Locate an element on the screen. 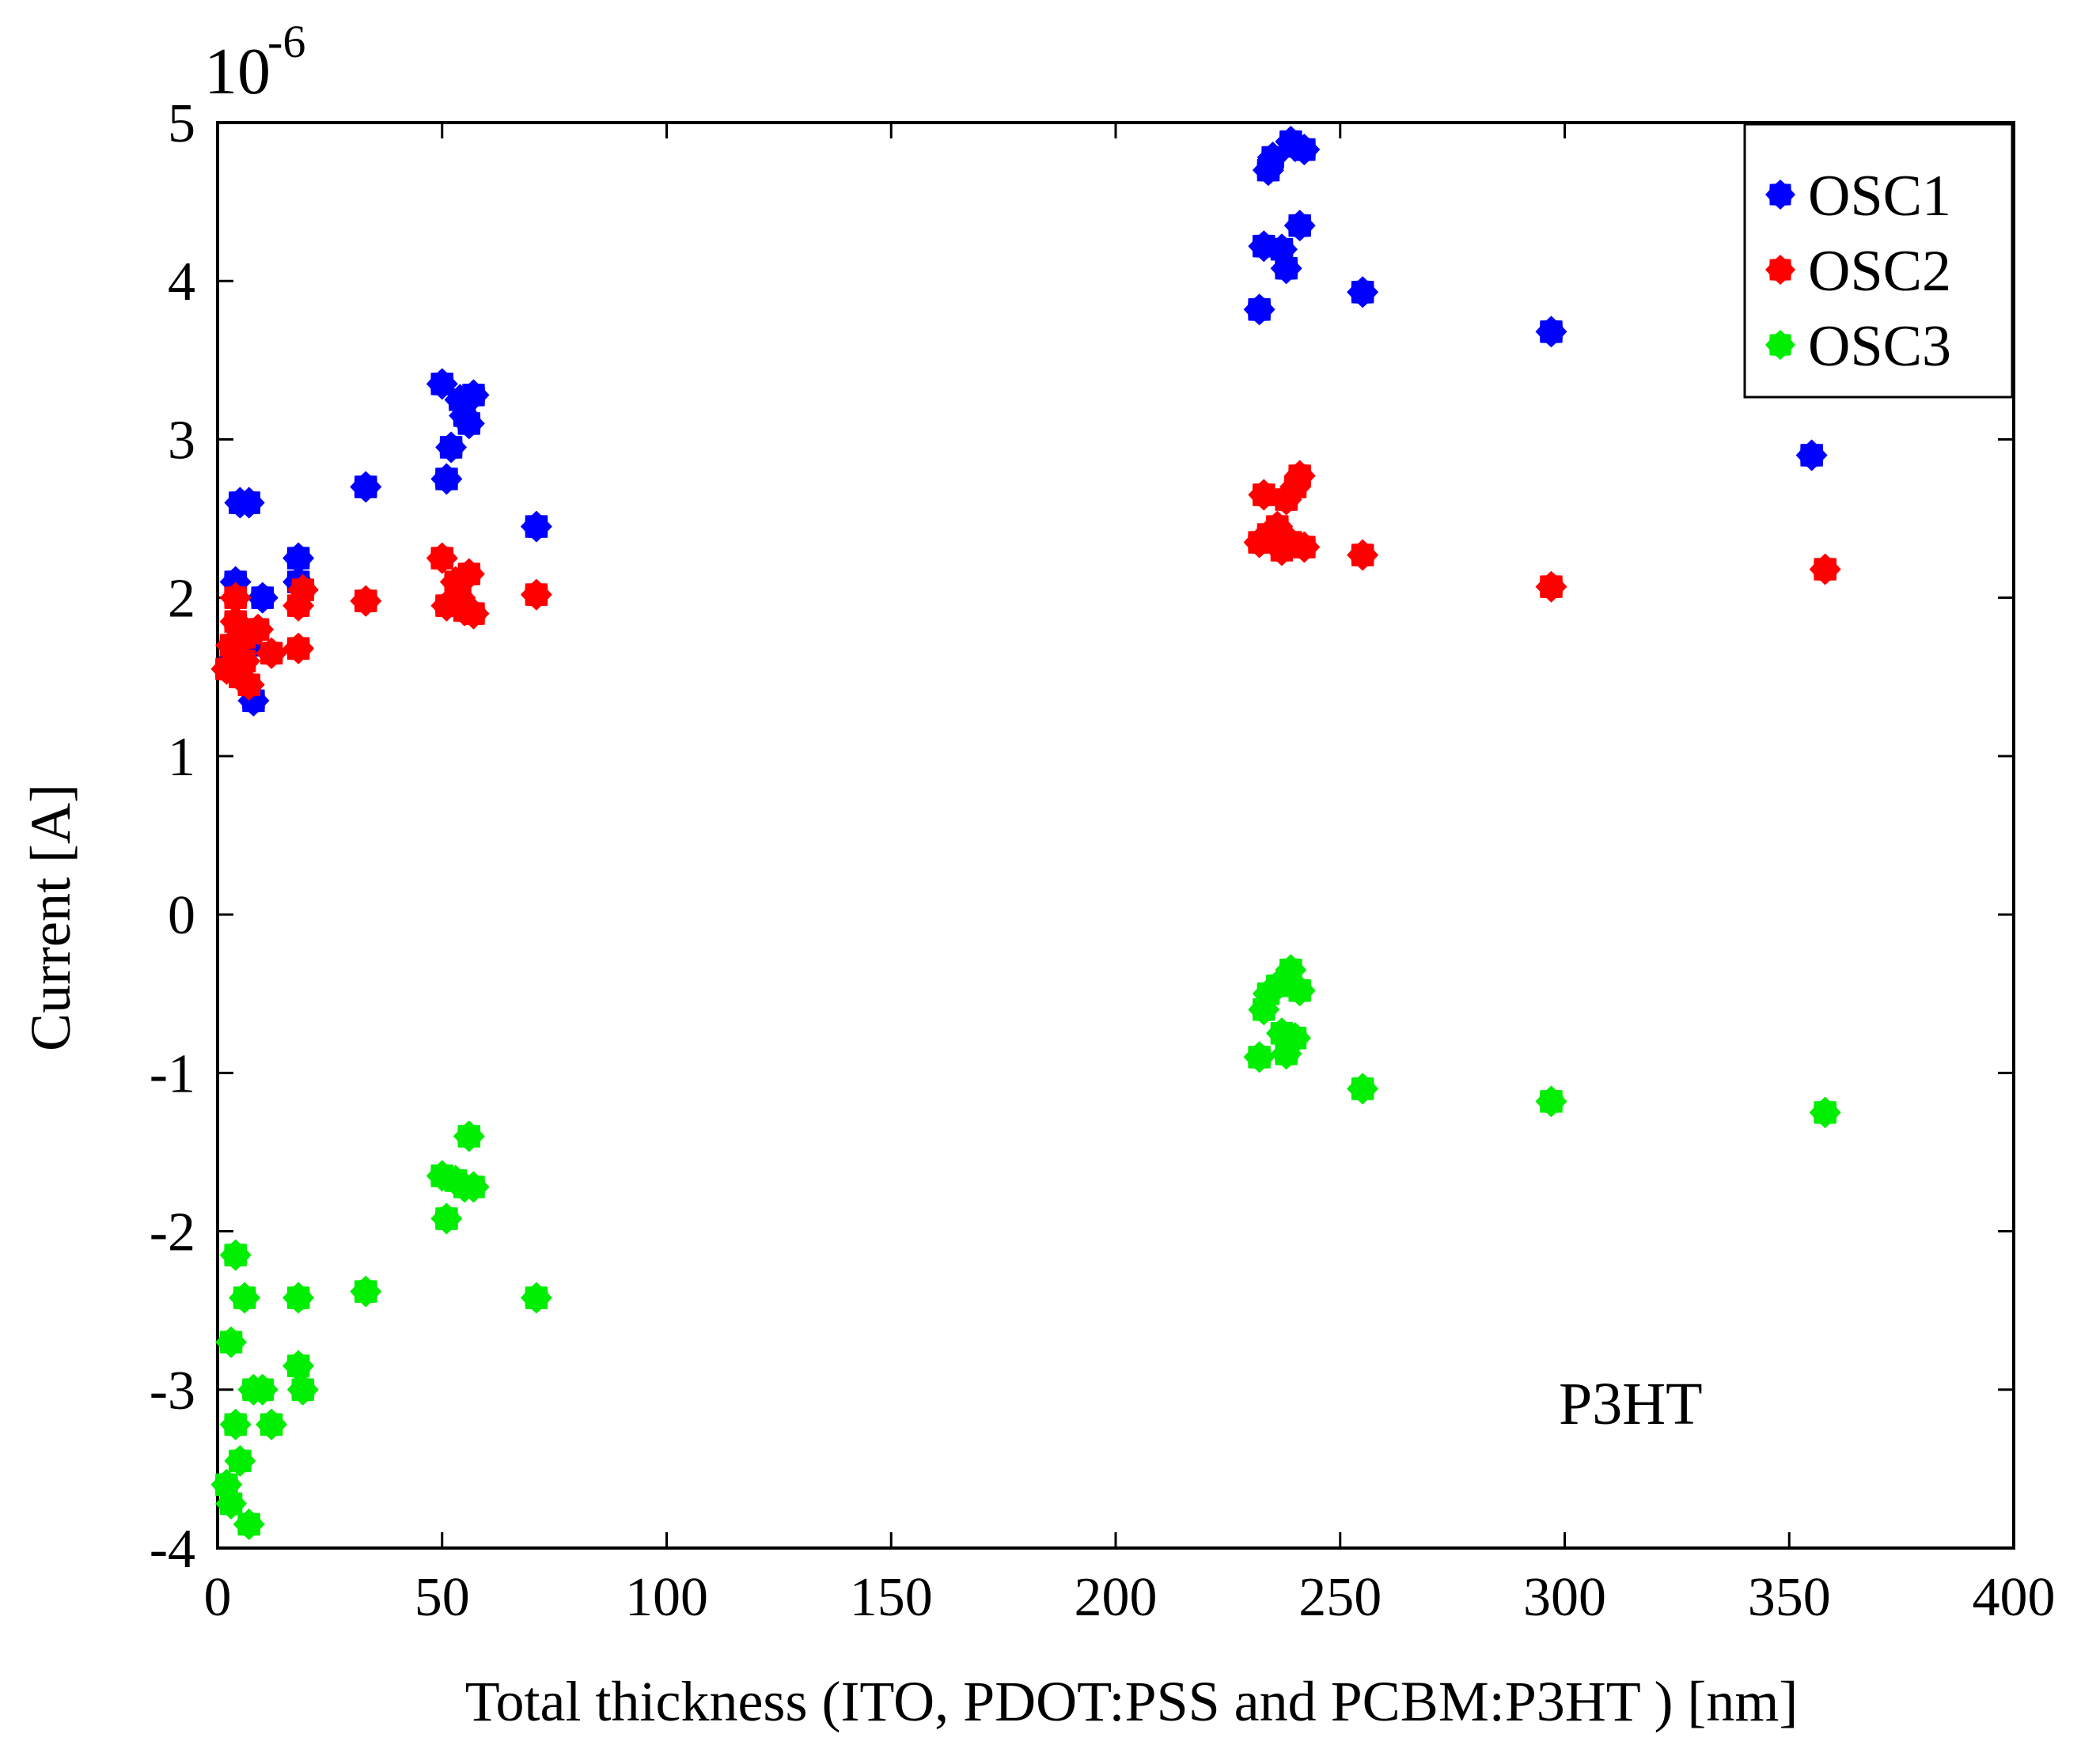 The width and height of the screenshot is (2081, 1764). y-tick-label: 0 is located at coordinates (181, 916).